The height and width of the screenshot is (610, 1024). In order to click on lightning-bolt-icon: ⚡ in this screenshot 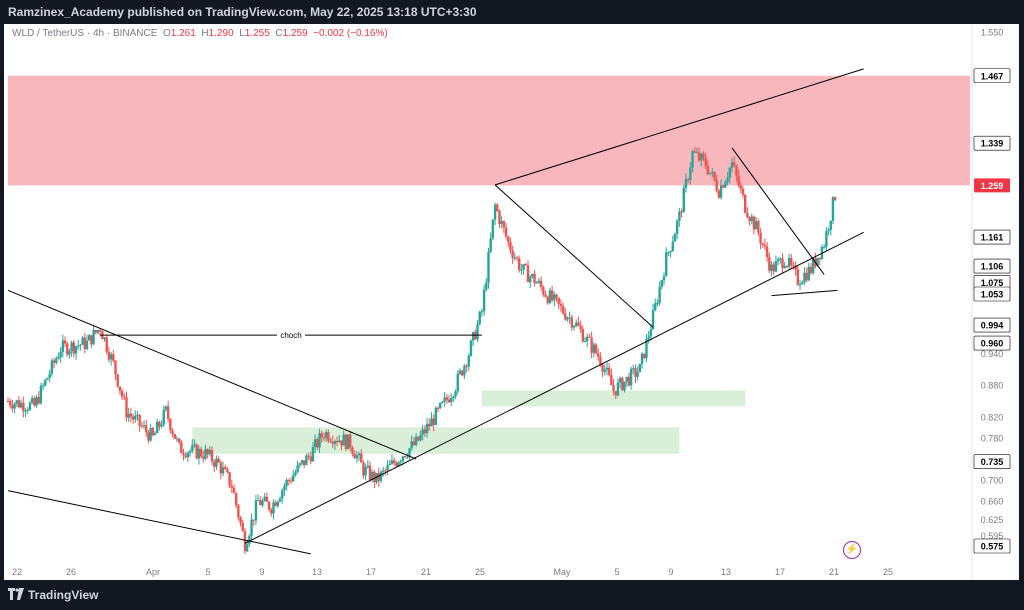, I will do `click(852, 550)`.